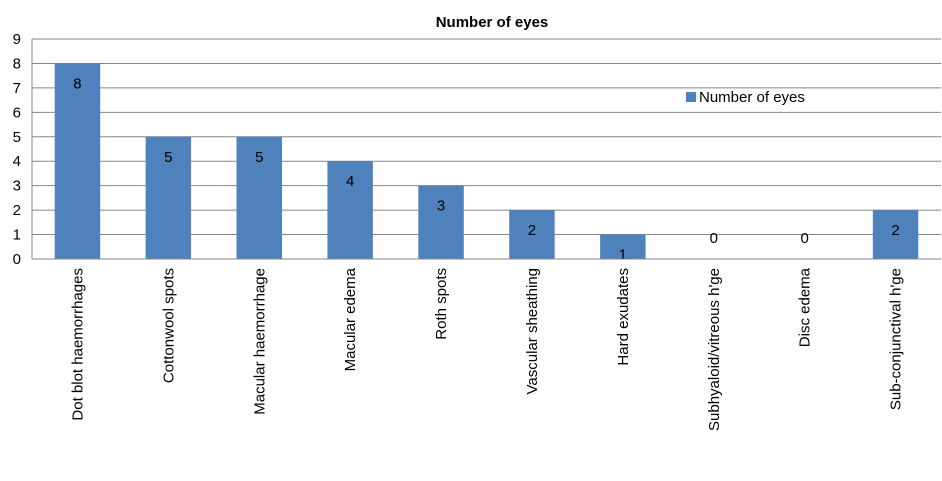 The width and height of the screenshot is (942, 481). I want to click on category-label: Vascular sheathing, so click(532, 331).